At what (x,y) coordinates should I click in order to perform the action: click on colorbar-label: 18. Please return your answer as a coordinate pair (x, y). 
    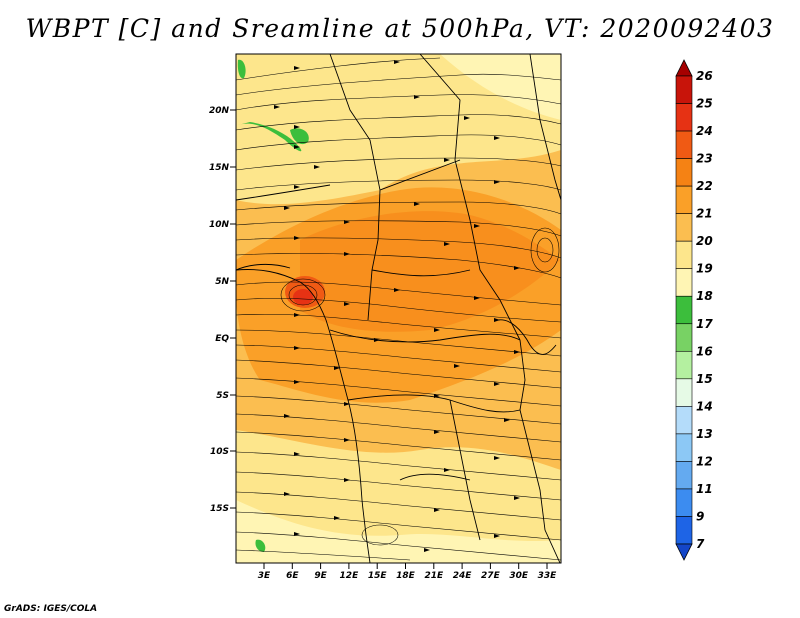
    Looking at the image, I should click on (704, 296).